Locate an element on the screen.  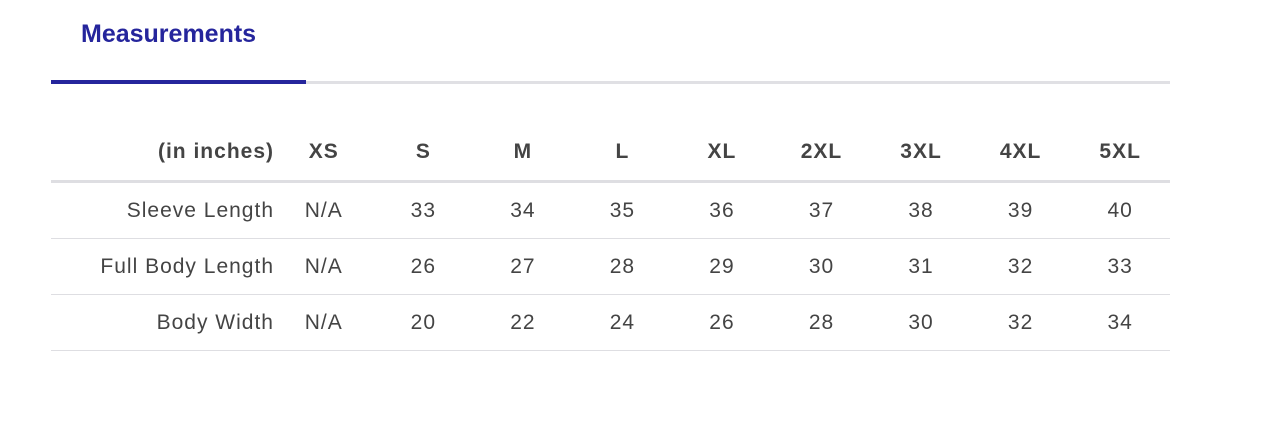
size-header: M is located at coordinates (523, 153).